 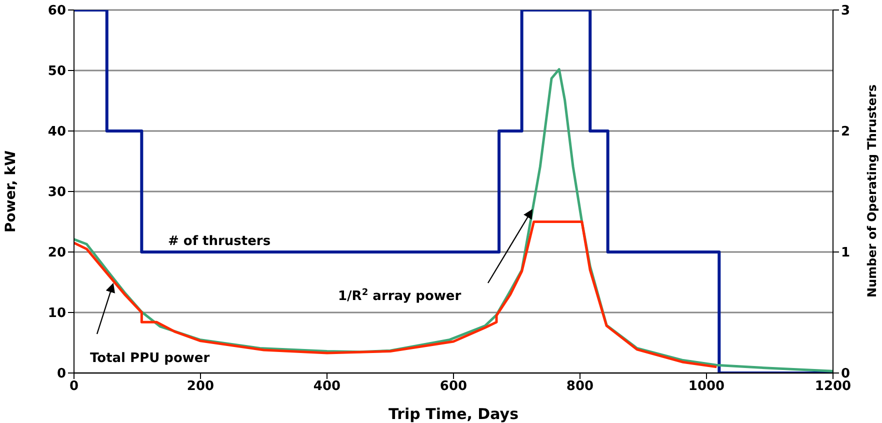 I want to click on y-tick-label: 30, so click(x=57, y=192).